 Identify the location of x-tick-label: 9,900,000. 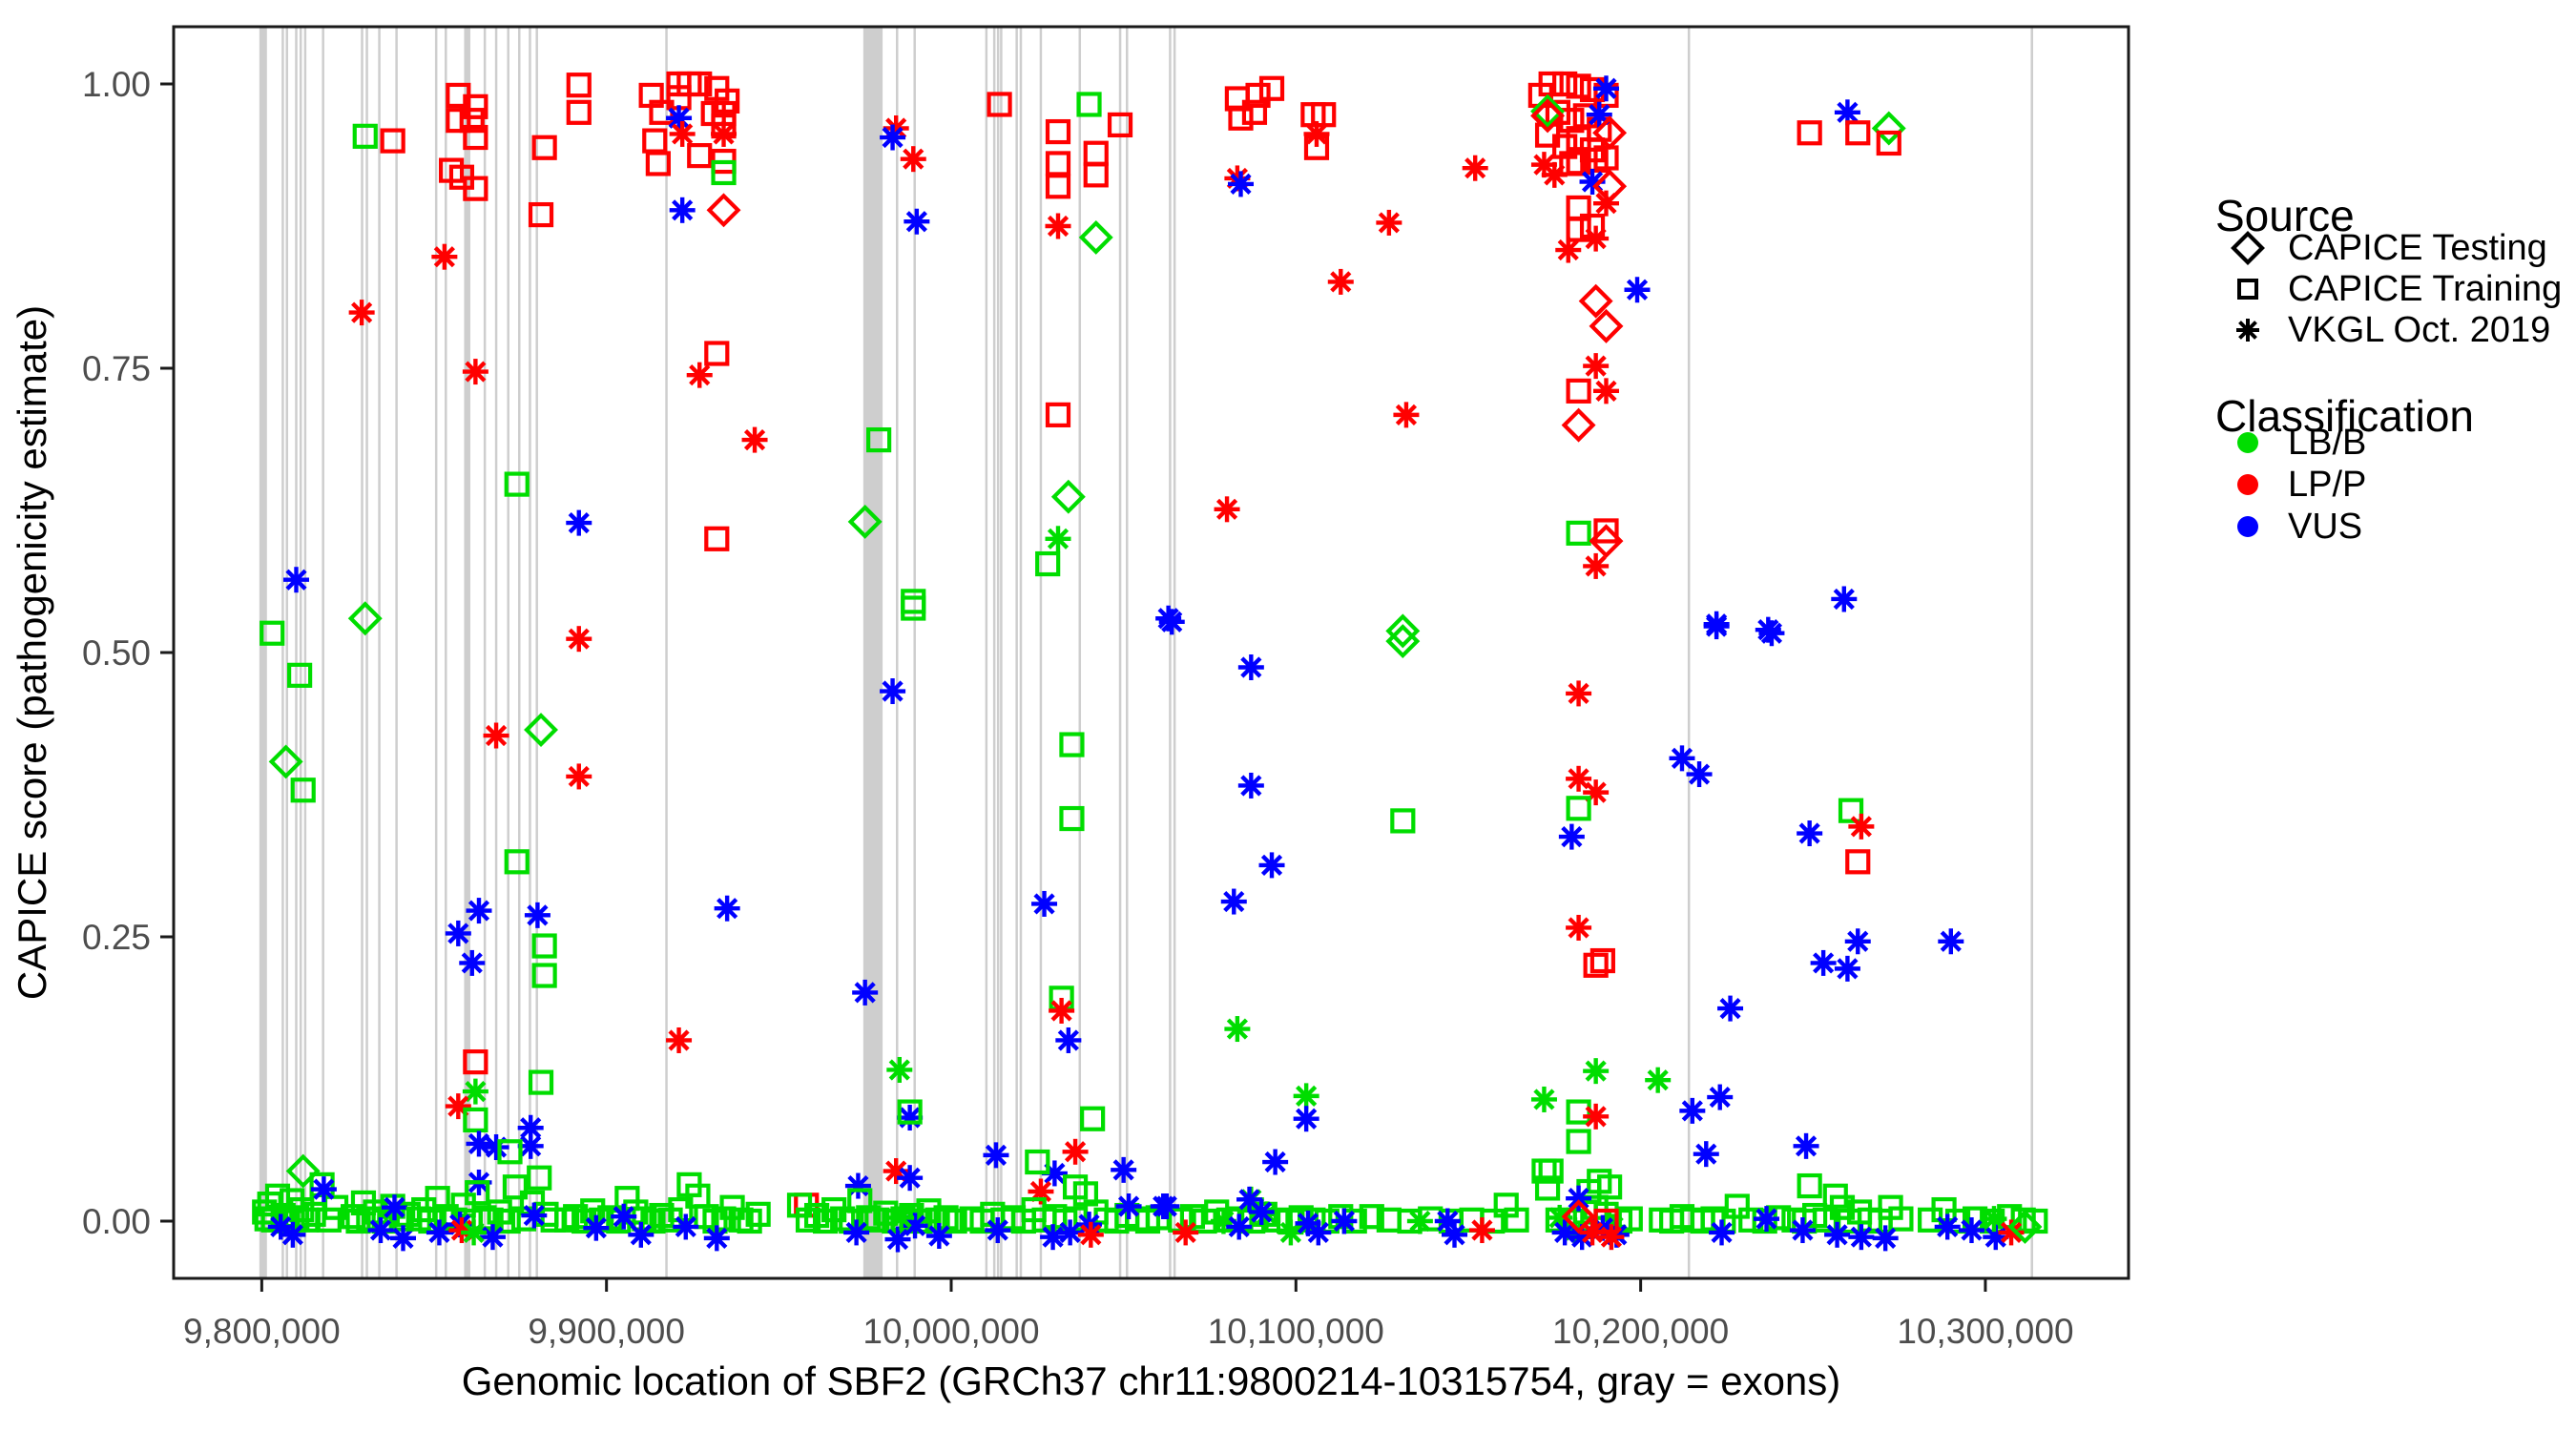
(606, 1331).